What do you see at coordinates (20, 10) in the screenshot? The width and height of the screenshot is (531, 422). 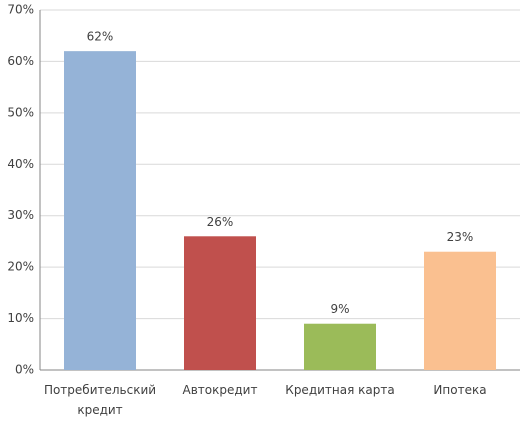 I see `y-tick-label: 70%` at bounding box center [20, 10].